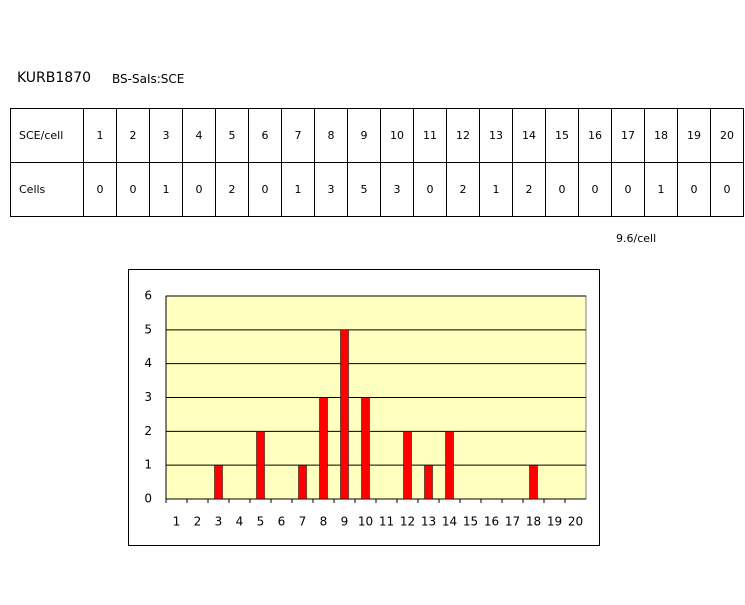 The width and height of the screenshot is (745, 605). I want to click on x-tick-label: 1, so click(177, 522).